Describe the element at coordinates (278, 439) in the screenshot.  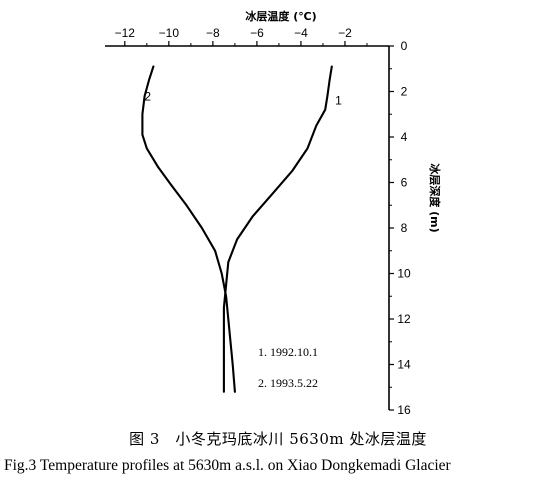
I see `figure-caption-chinese: 图 3 小冬克玛底冰川 5630m 处冰层温度` at that location.